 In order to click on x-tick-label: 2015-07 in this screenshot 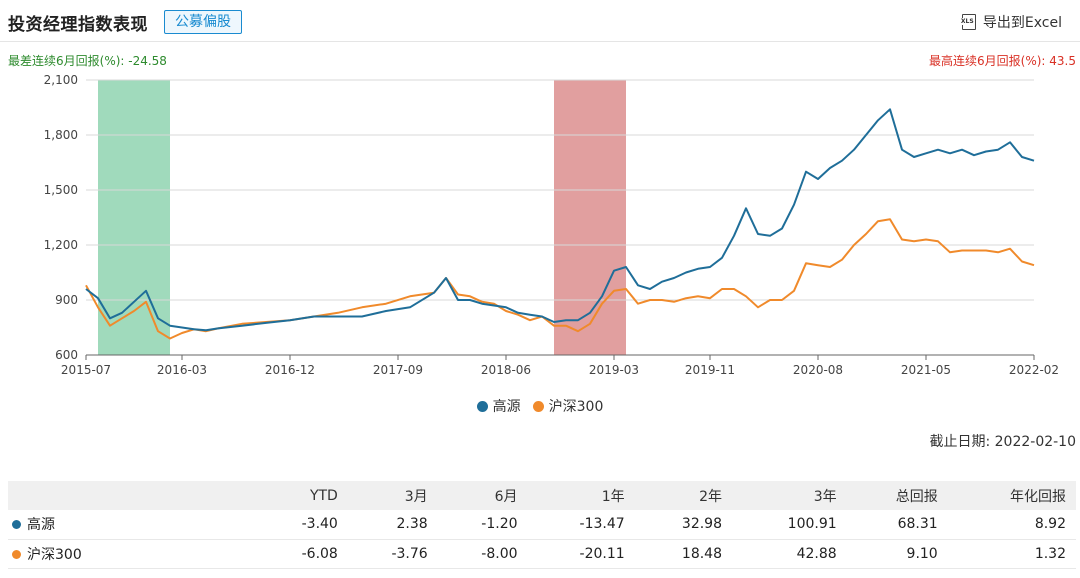, I will do `click(86, 370)`.